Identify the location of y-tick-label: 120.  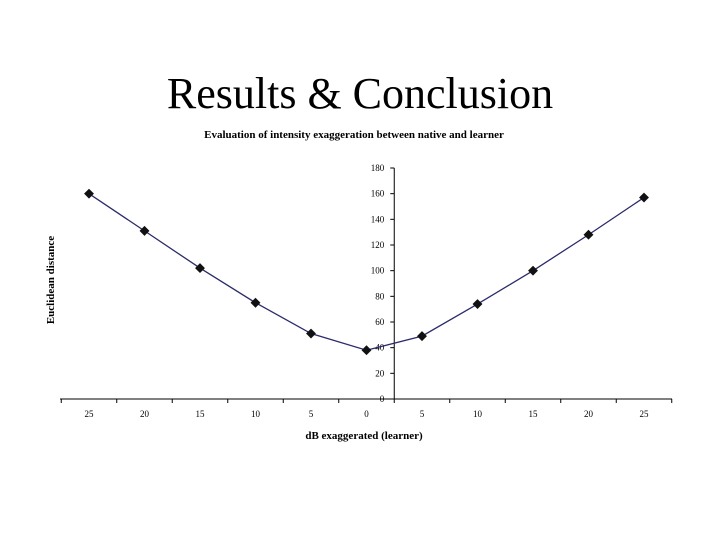
(378, 245).